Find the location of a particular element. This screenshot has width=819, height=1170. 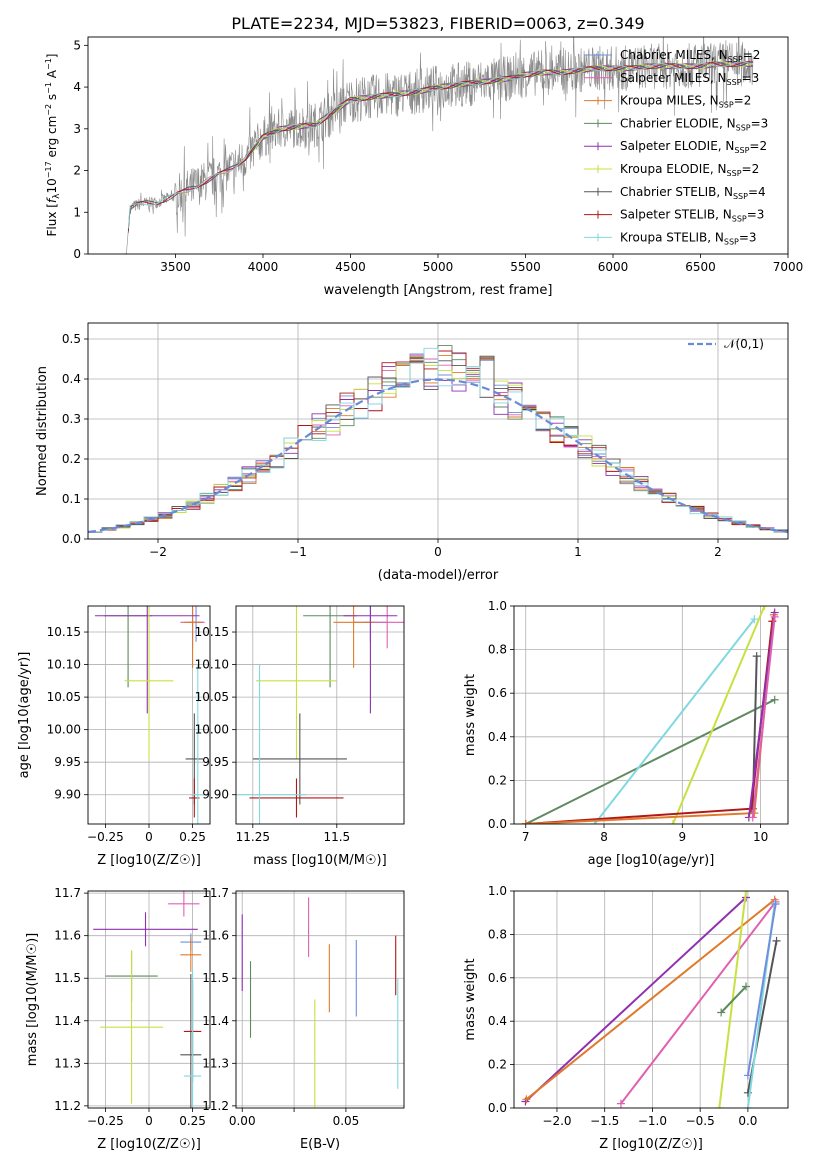

series-sm is located at coordinates (698, 1002).